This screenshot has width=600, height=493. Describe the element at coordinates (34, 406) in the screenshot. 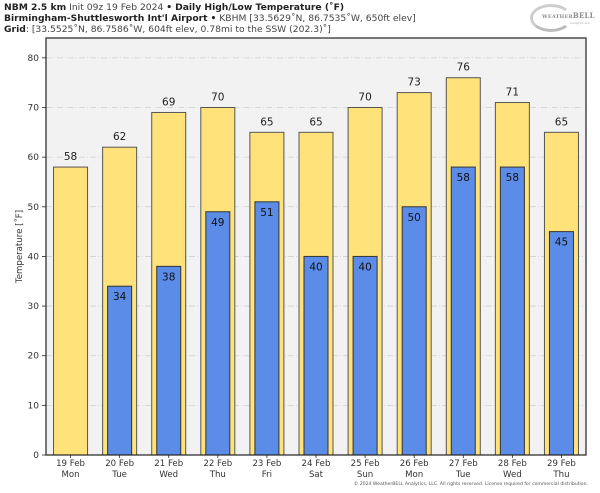

I see `y-tick-label: 10` at that location.